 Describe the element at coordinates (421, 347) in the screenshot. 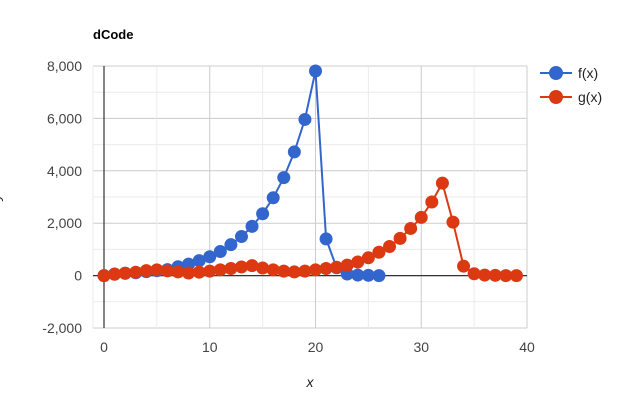

I see `x-tick-label: 30` at that location.